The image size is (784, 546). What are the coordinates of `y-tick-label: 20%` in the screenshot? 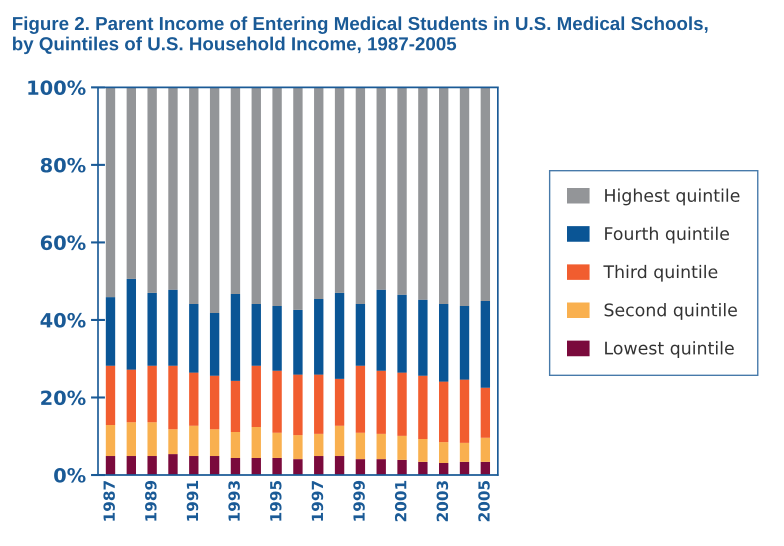 It's located at (63, 398).